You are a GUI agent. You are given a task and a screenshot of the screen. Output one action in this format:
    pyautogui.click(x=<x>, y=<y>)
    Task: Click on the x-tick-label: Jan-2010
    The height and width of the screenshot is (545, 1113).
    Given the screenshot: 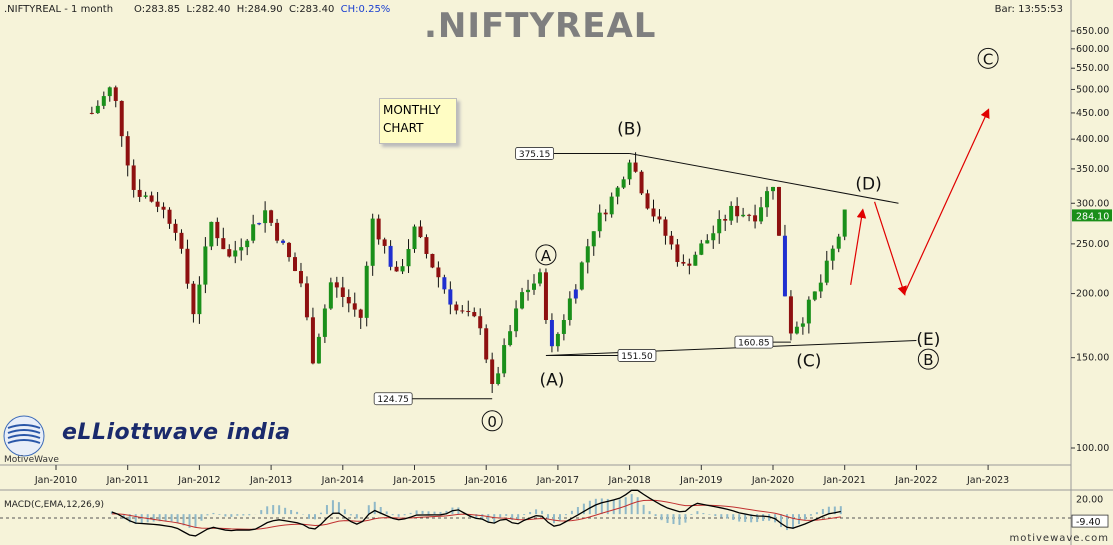 What is the action you would take?
    pyautogui.click(x=55, y=480)
    